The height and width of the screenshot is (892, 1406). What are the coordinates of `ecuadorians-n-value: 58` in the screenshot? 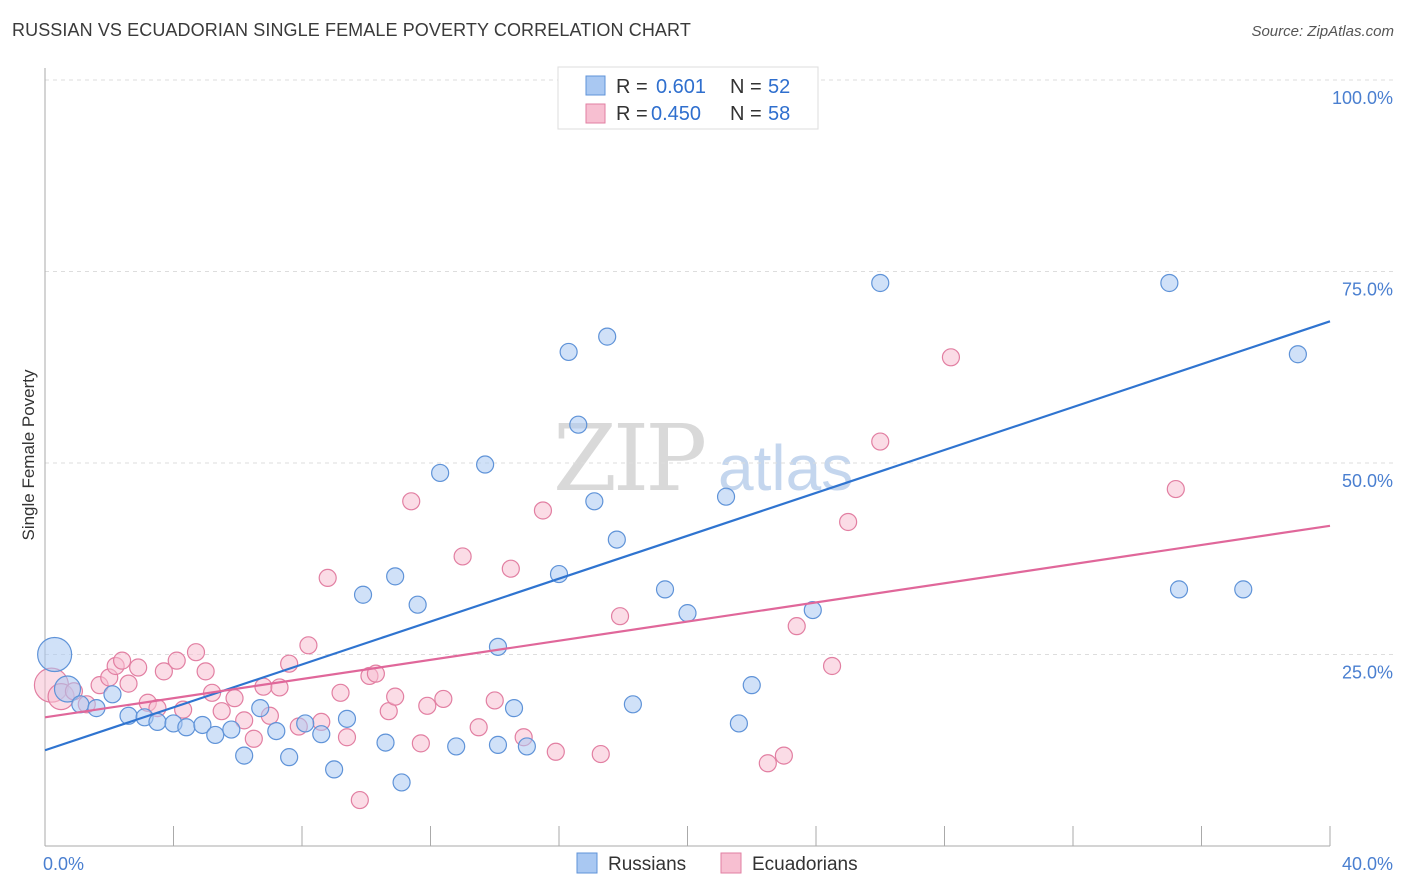 It's located at (779, 114).